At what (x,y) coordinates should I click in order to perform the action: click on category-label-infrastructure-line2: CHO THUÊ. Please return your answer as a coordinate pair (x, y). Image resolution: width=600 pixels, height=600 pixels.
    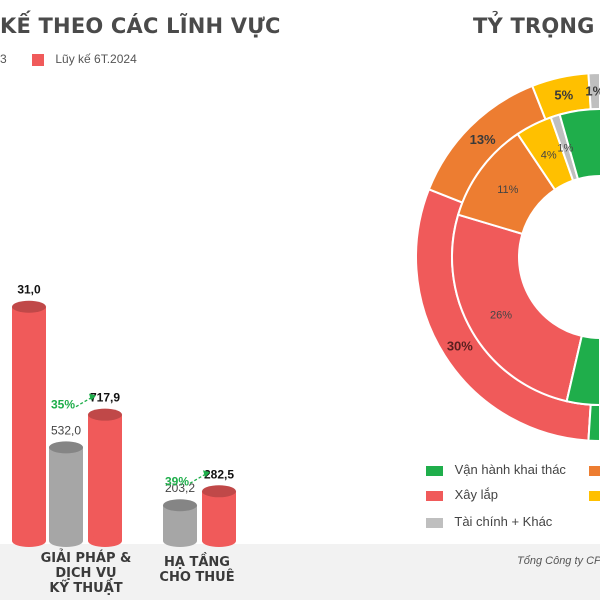
    Looking at the image, I should click on (197, 577).